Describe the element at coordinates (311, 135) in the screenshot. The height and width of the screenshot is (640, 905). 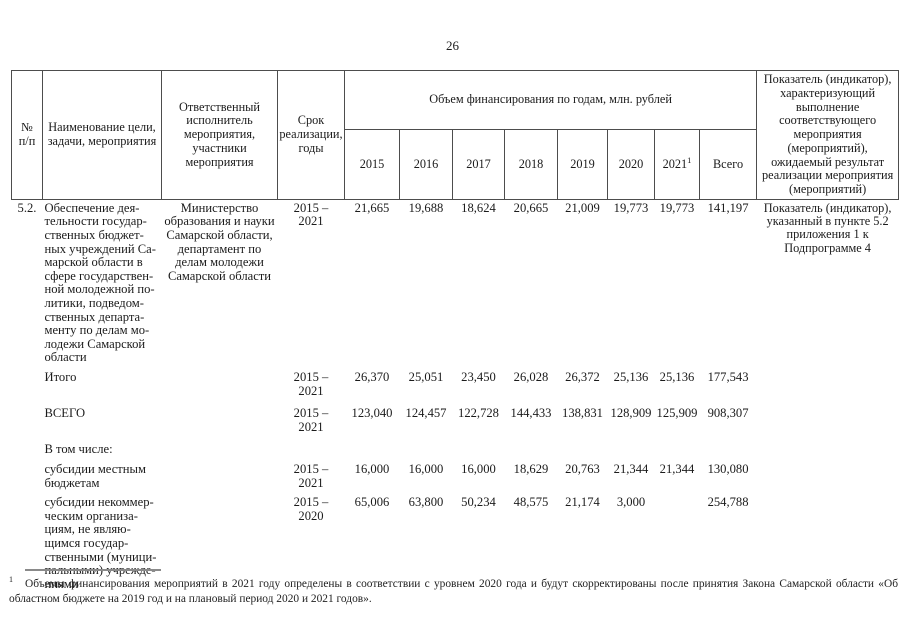
I see `header-term: Срок реализации, годы` at that location.